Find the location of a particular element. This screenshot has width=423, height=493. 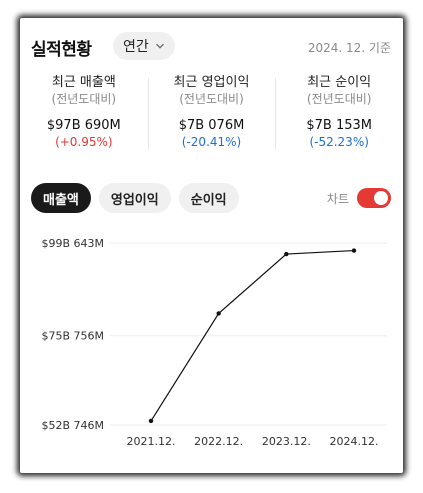

stat-label: 최근 영업이익 is located at coordinates (211, 82).